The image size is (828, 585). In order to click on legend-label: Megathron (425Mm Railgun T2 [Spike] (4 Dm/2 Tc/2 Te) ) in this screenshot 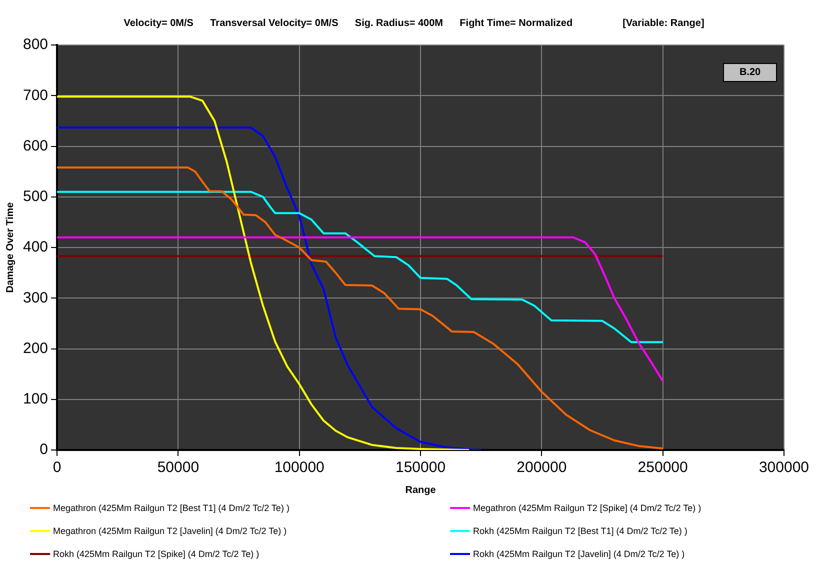, I will do `click(587, 508)`.